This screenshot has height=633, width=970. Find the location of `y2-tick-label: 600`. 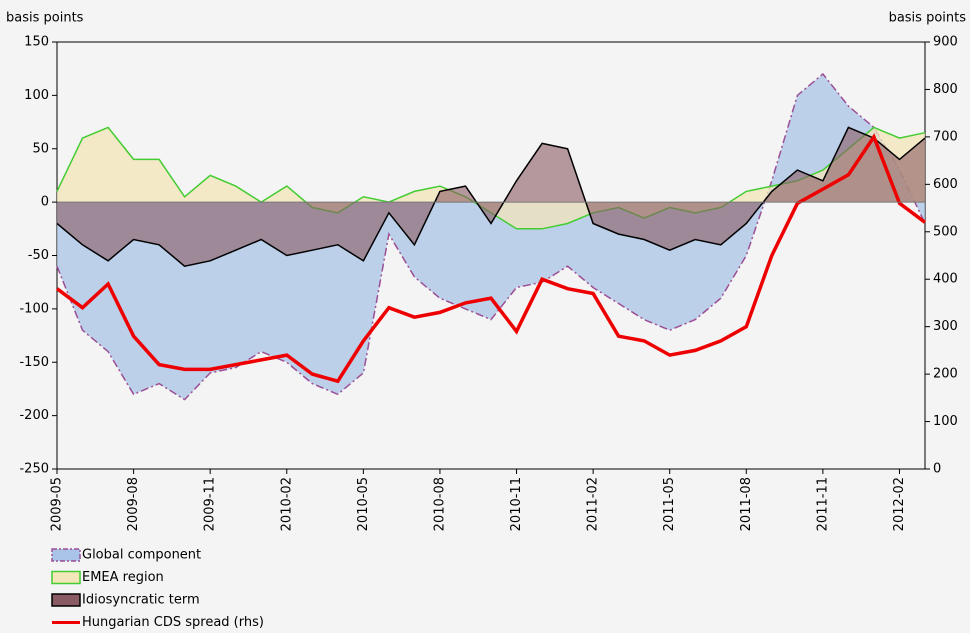

y2-tick-label: 600 is located at coordinates (945, 184).